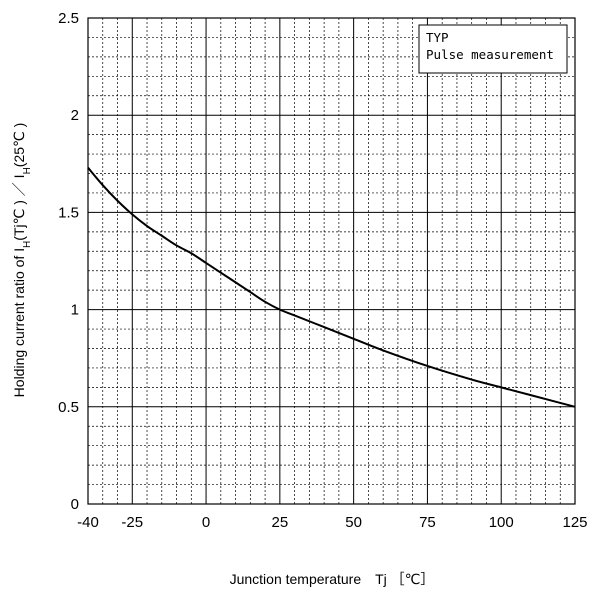  I want to click on legend-box, so click(493, 49).